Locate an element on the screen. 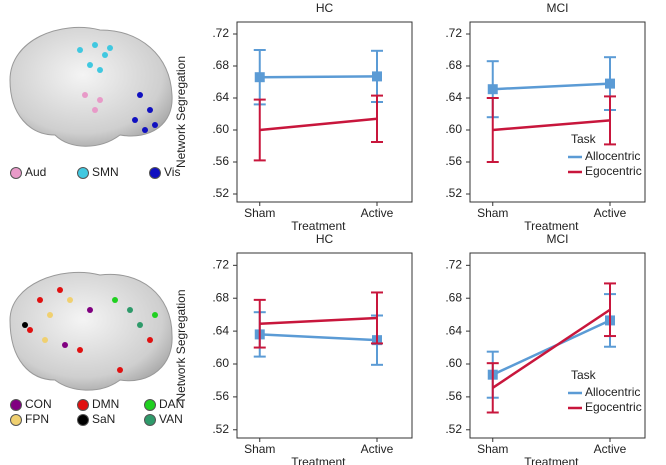 This screenshot has width=666, height=465. legend-label: VAN is located at coordinates (171, 419).